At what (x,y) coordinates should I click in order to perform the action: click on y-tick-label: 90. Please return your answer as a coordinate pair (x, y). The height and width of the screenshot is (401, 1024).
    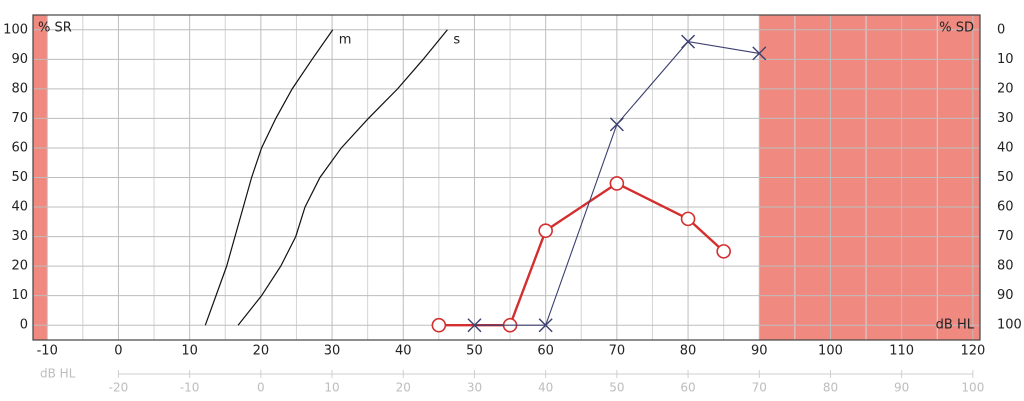
    Looking at the image, I should click on (19, 59).